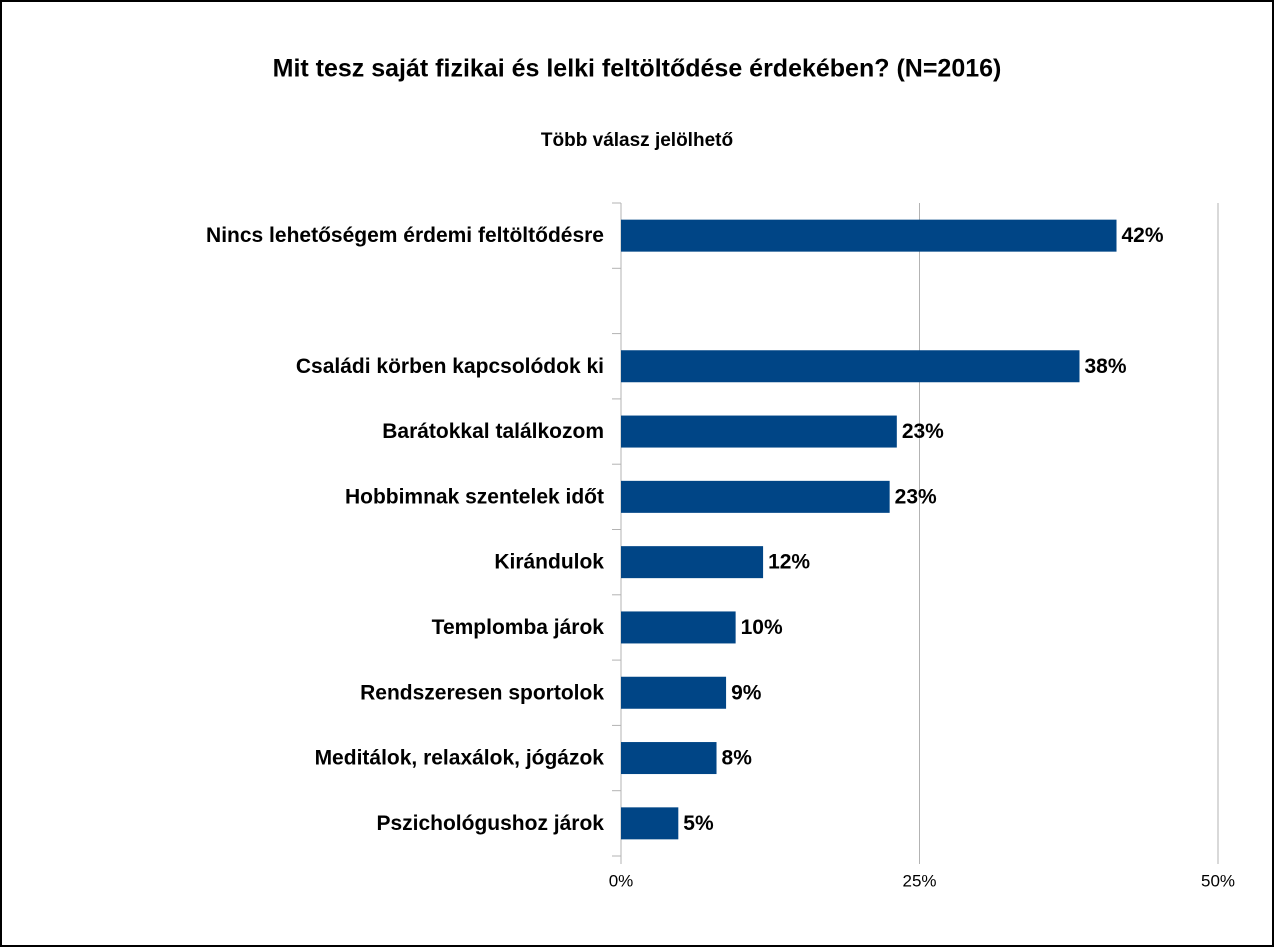 The image size is (1274, 947). Describe the element at coordinates (493, 431) in the screenshot. I see `y-tick-label: Barátokkal találkozom` at that location.